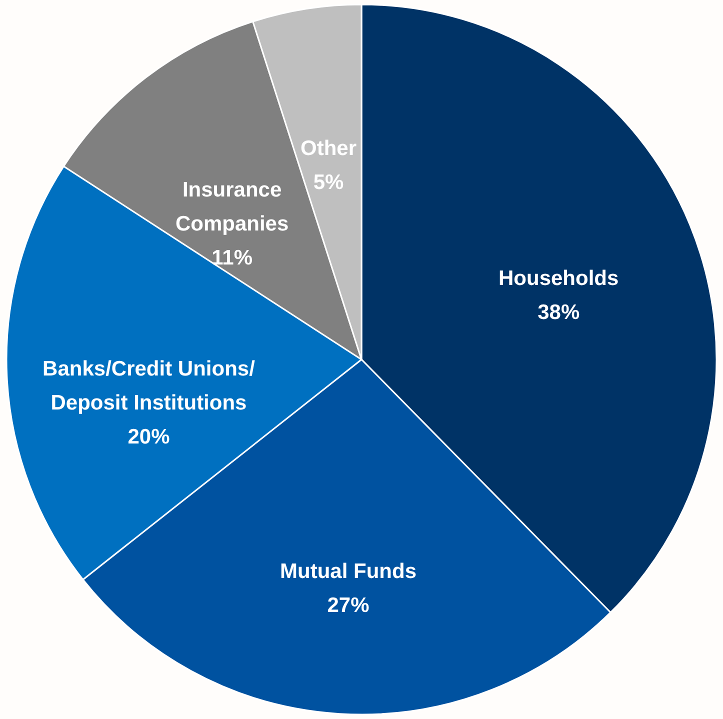 Image resolution: width=723 pixels, height=719 pixels. What do you see at coordinates (232, 207) in the screenshot?
I see `slice-label: Insurance Companies` at bounding box center [232, 207].